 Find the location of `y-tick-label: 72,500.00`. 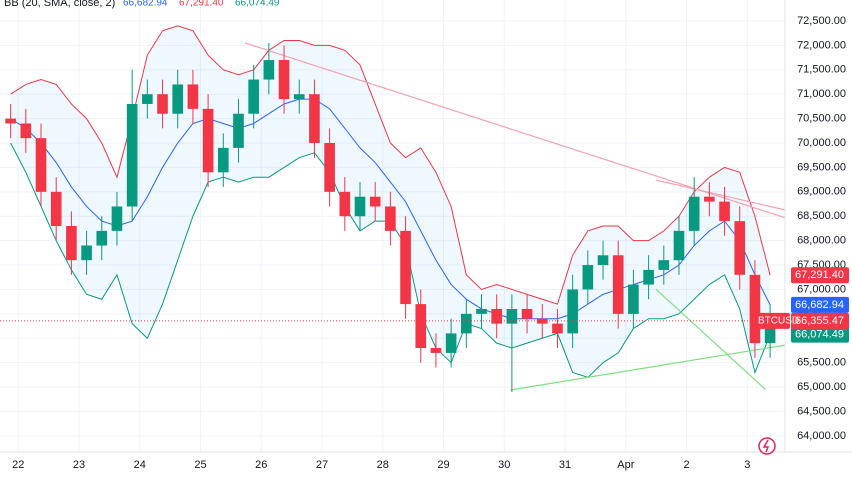

y-tick-label: 72,500.00 is located at coordinates (821, 21).